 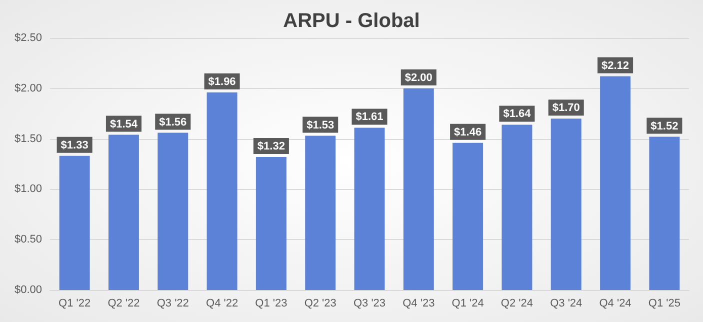 What do you see at coordinates (517, 114) in the screenshot?
I see `data-label: $1.64` at bounding box center [517, 114].